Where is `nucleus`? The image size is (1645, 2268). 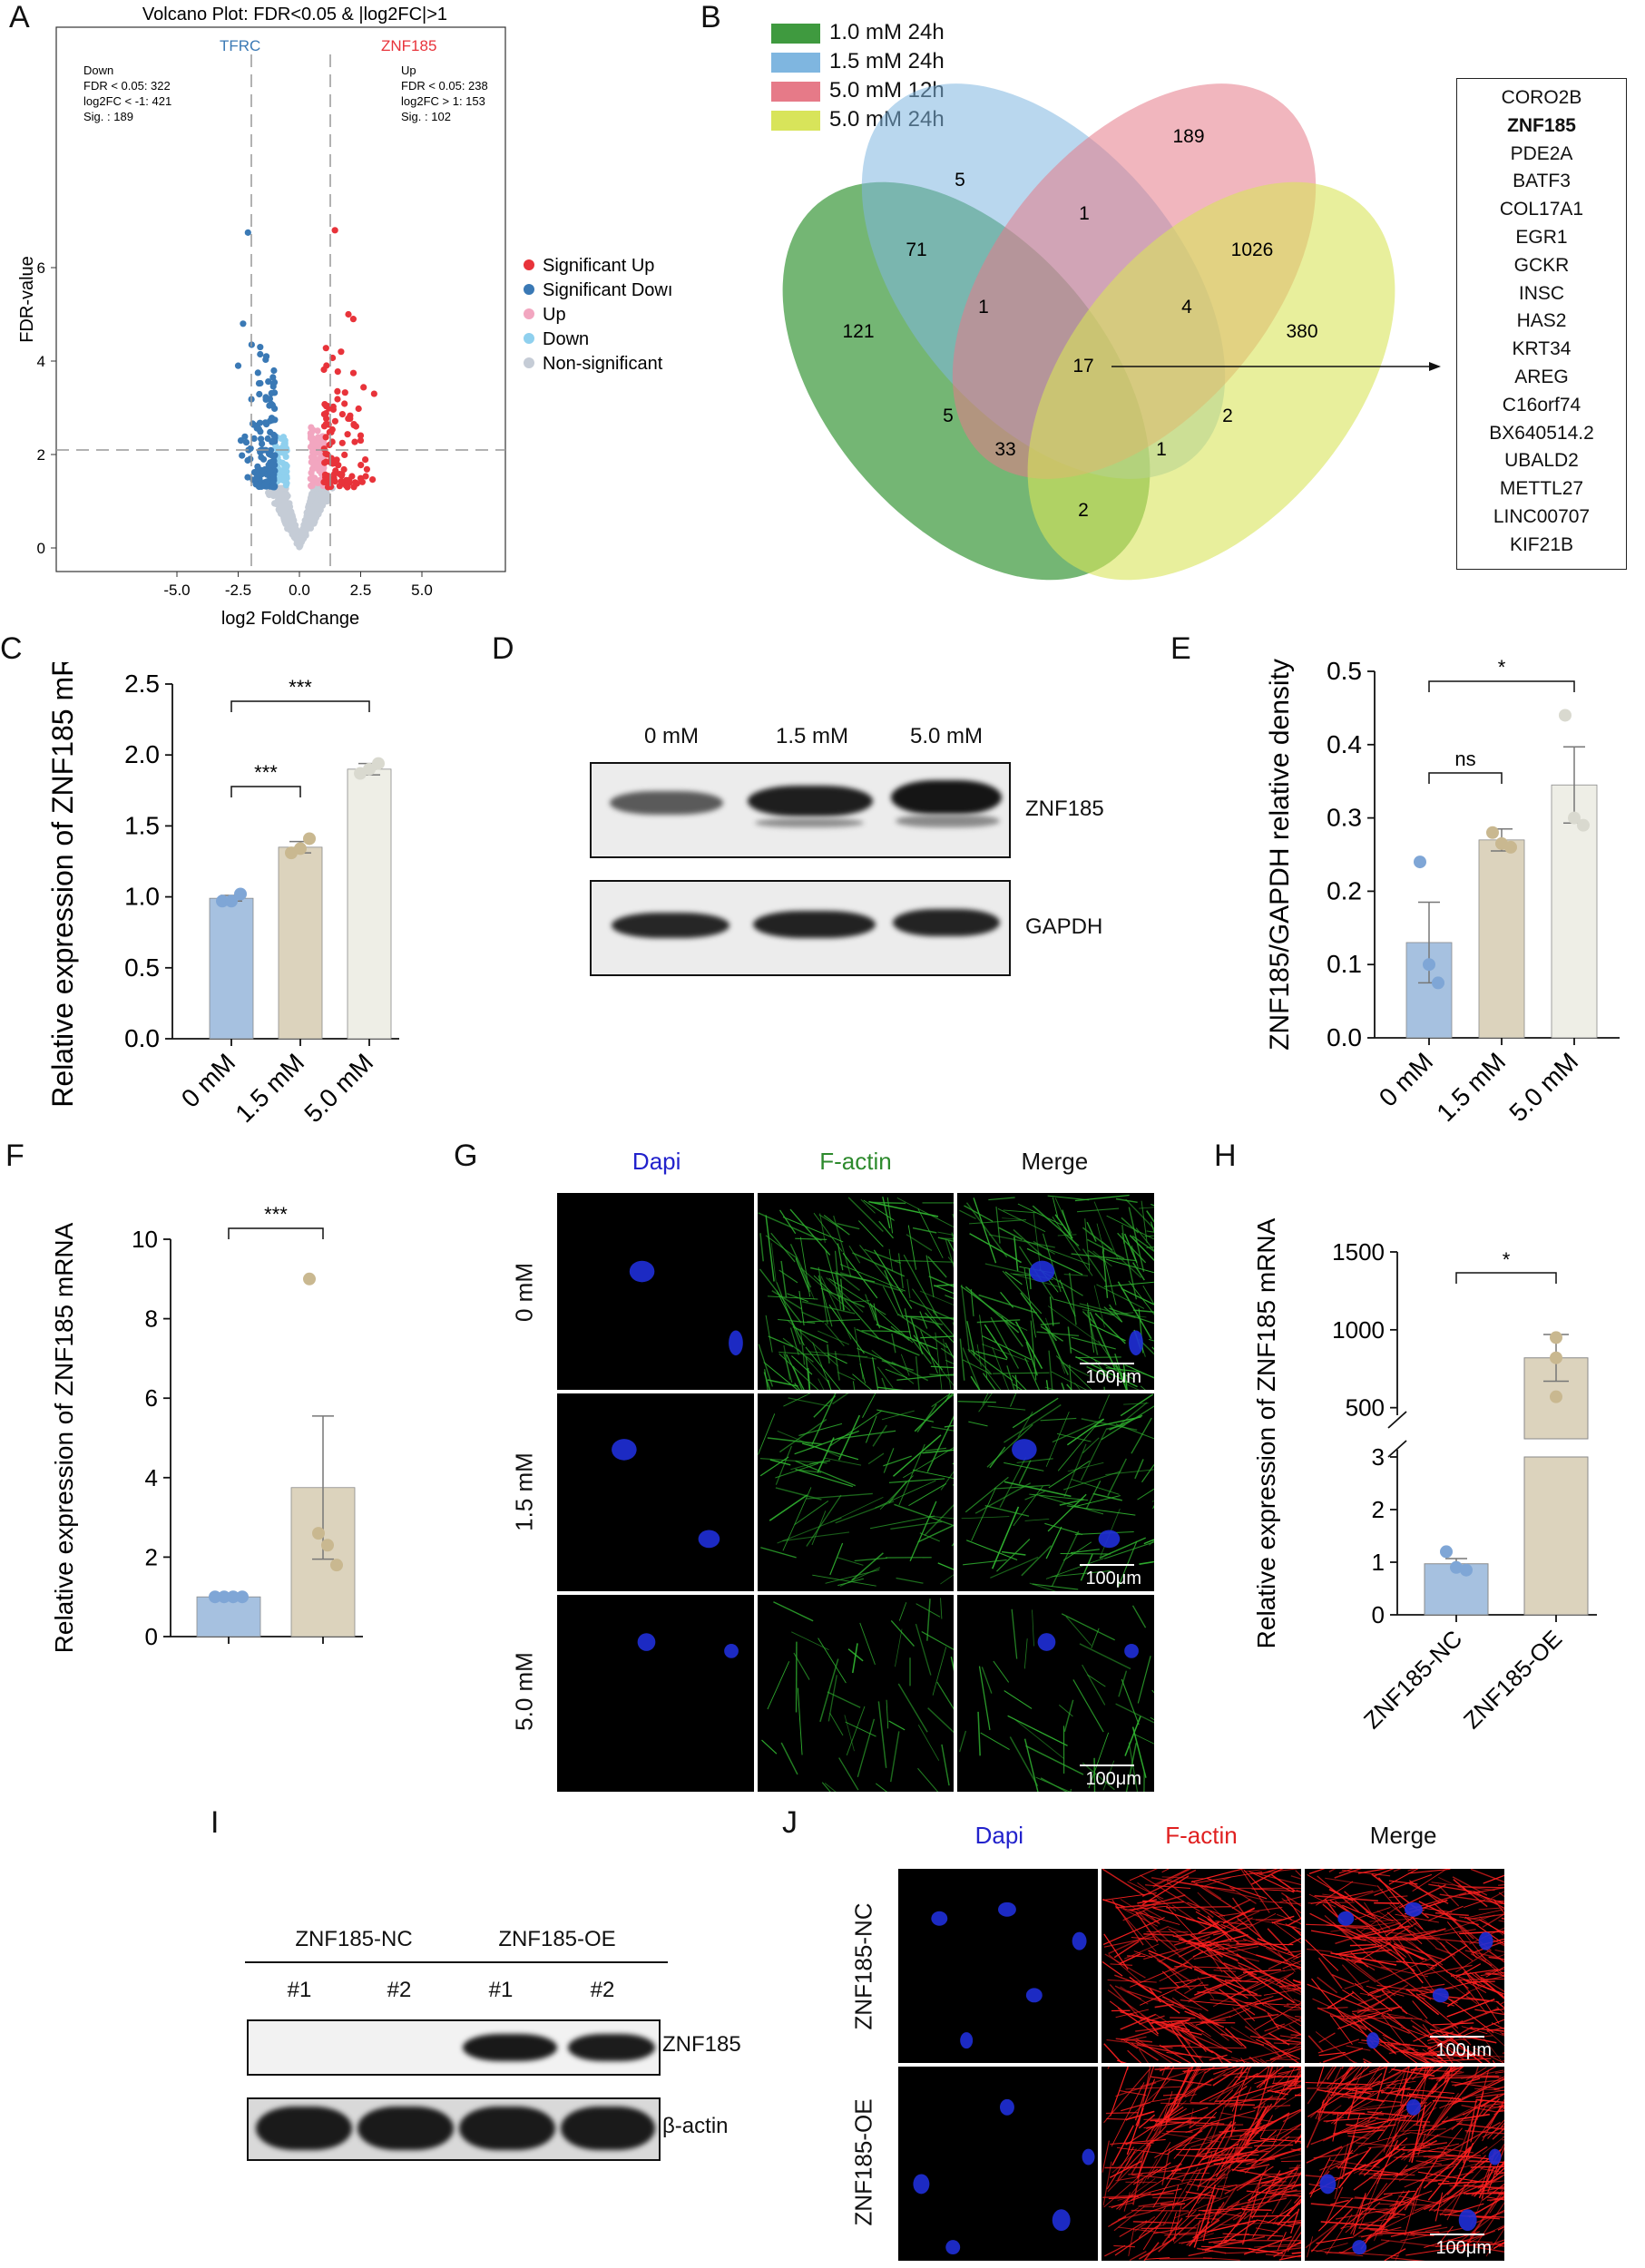 nucleus is located at coordinates (1132, 1650).